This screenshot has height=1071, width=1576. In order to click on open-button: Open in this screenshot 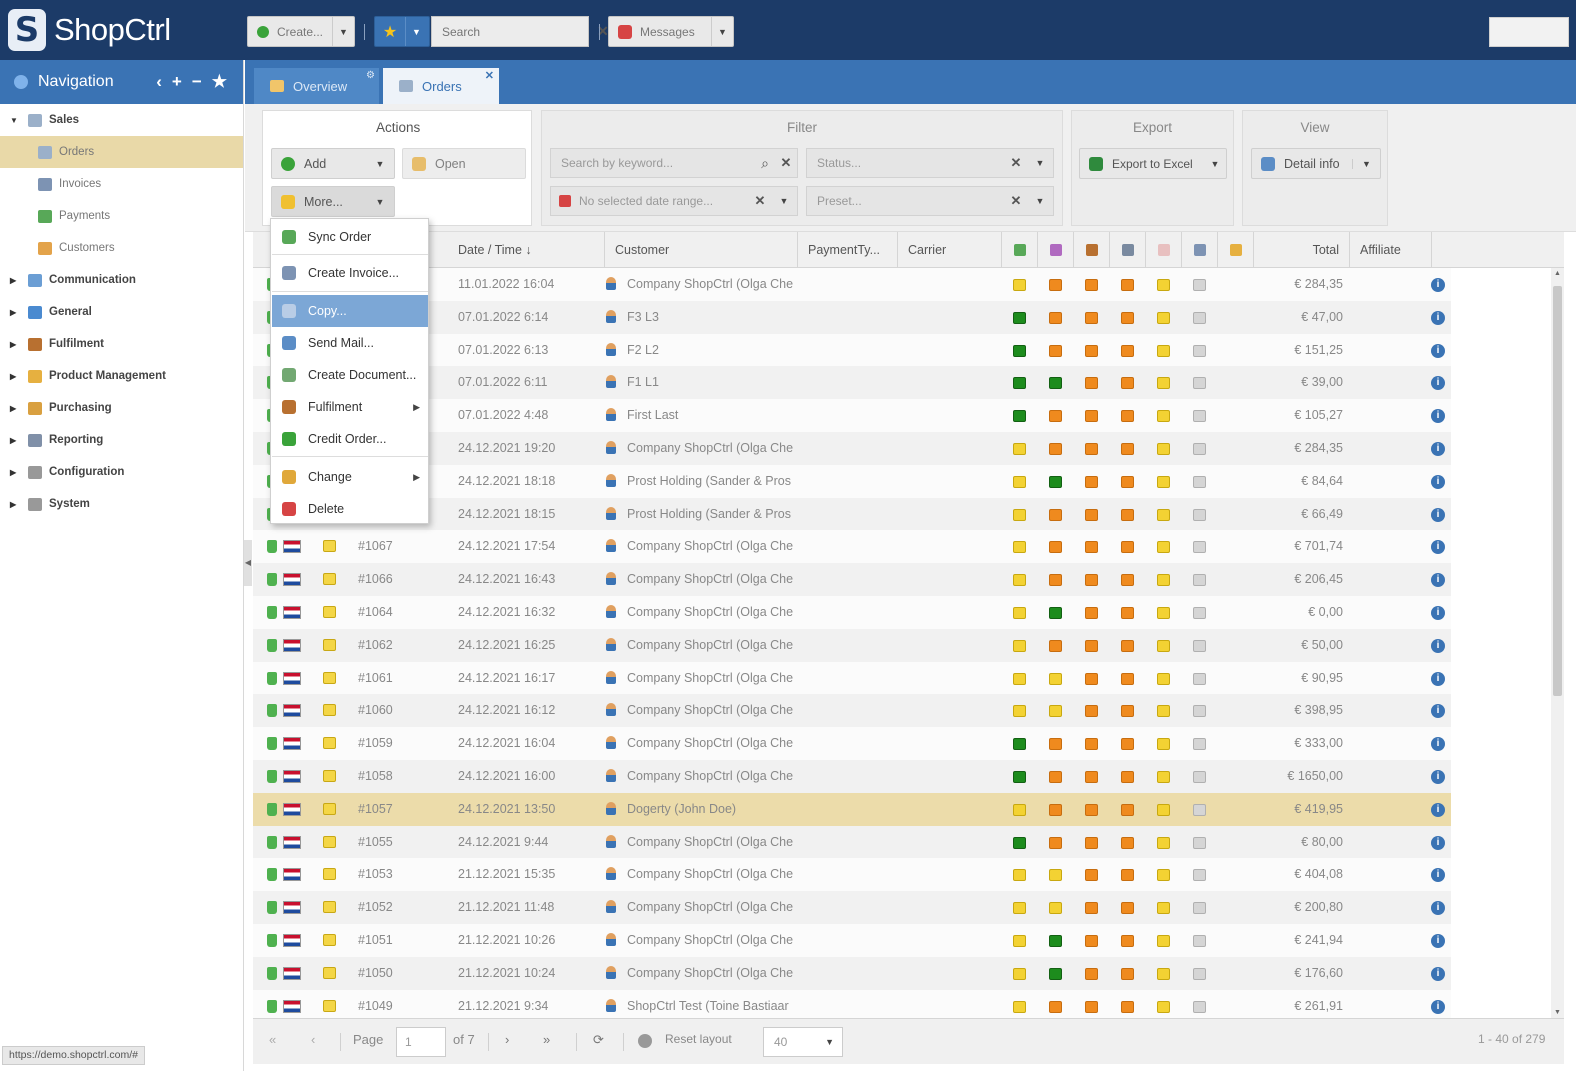, I will do `click(464, 163)`.